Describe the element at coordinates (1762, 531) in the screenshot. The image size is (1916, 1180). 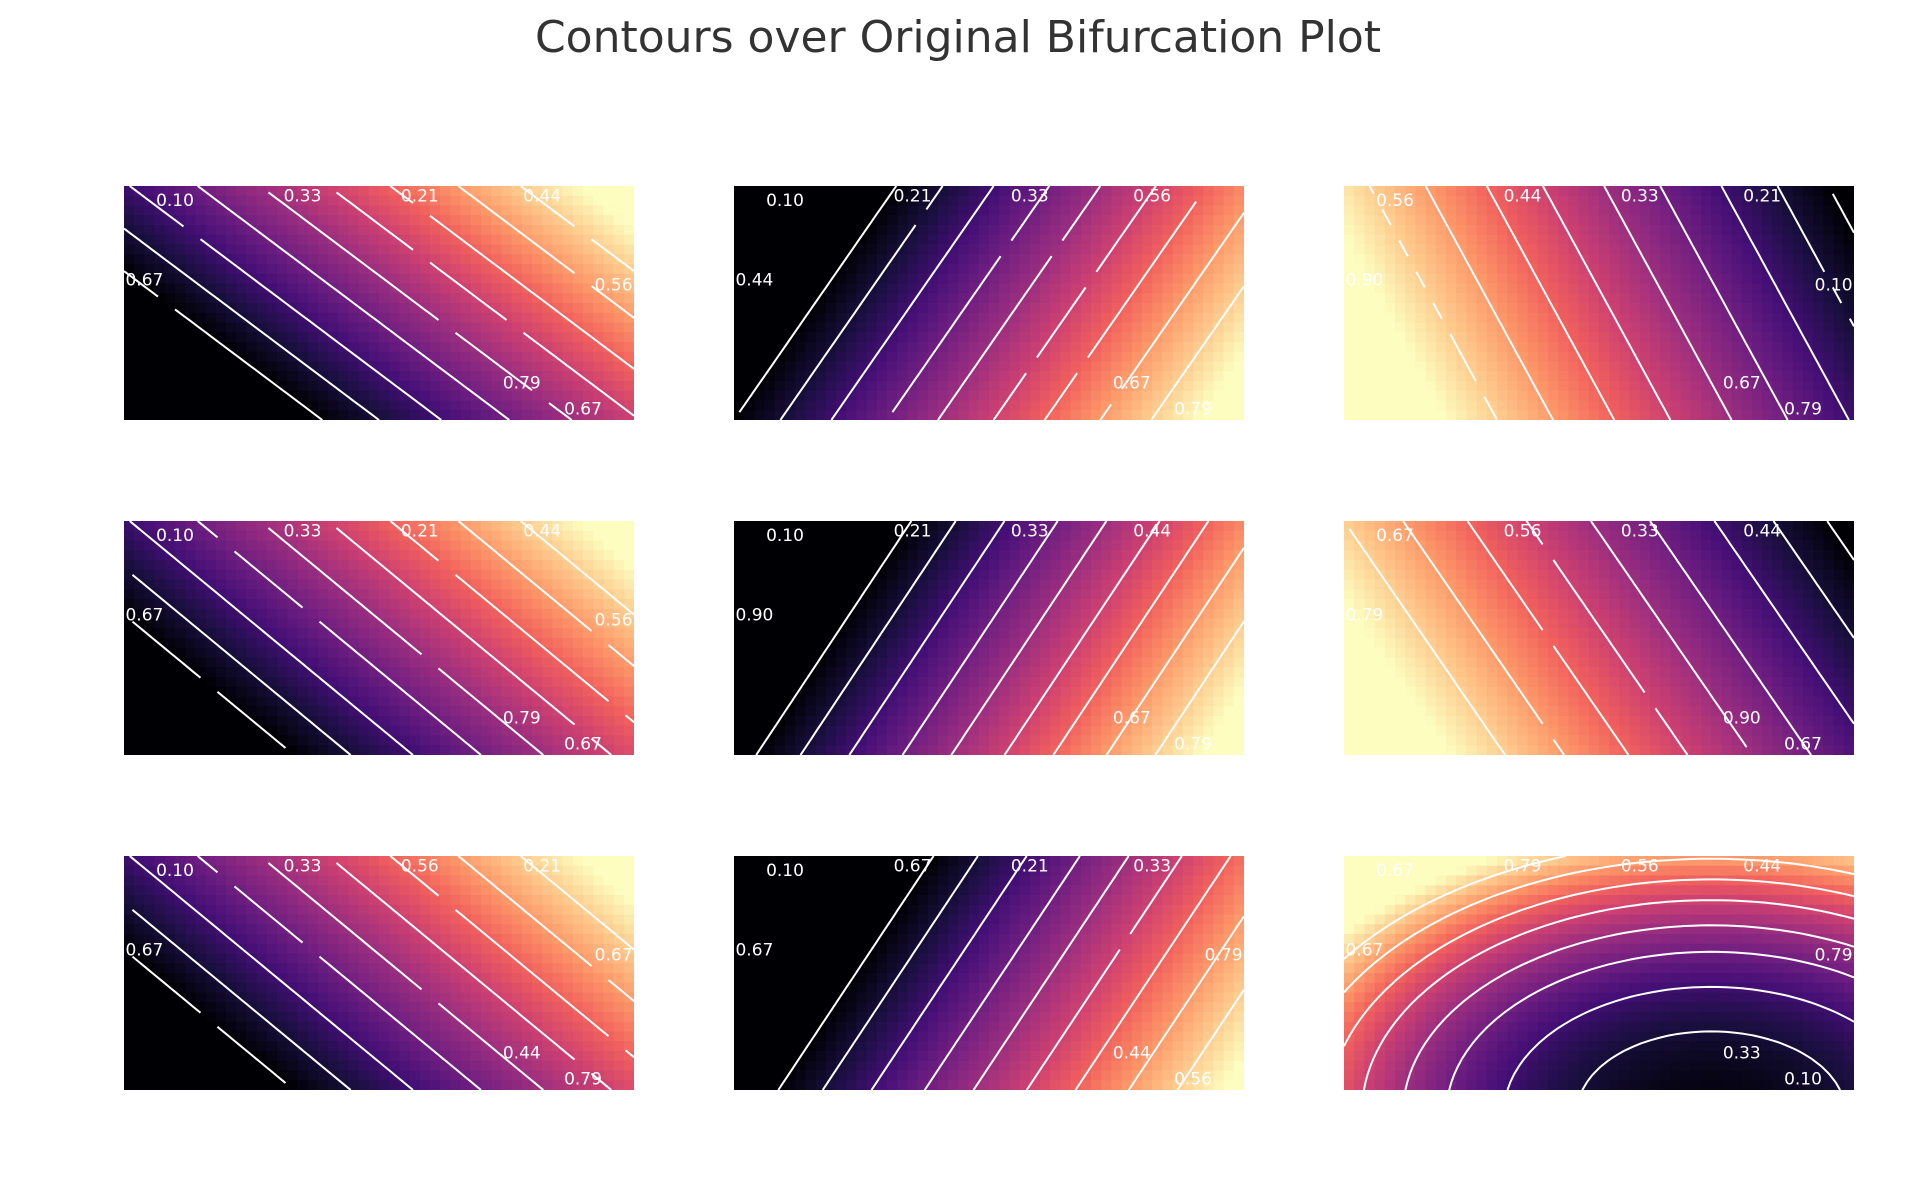
I see `contour-label-p23-3: 0.44` at that location.